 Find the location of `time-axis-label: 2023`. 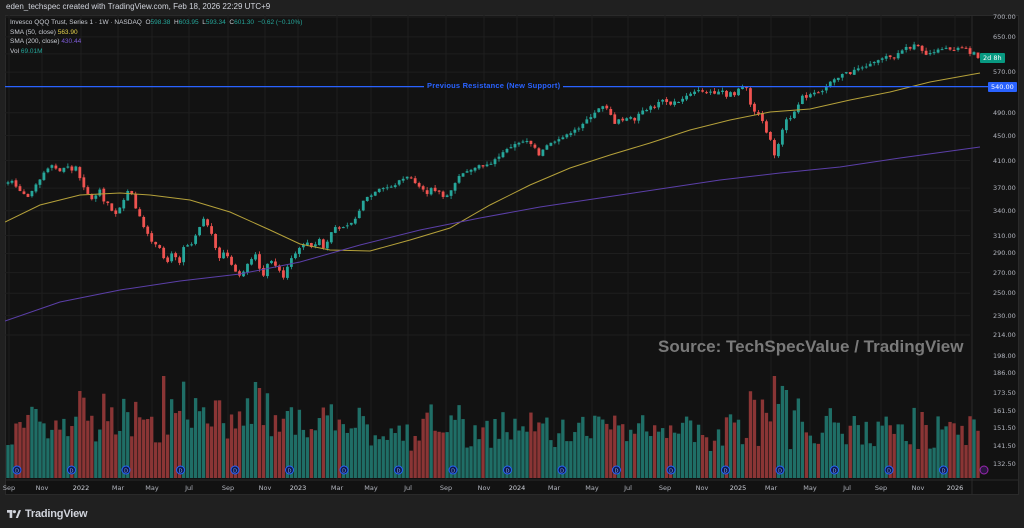

time-axis-label: 2023 is located at coordinates (298, 488).